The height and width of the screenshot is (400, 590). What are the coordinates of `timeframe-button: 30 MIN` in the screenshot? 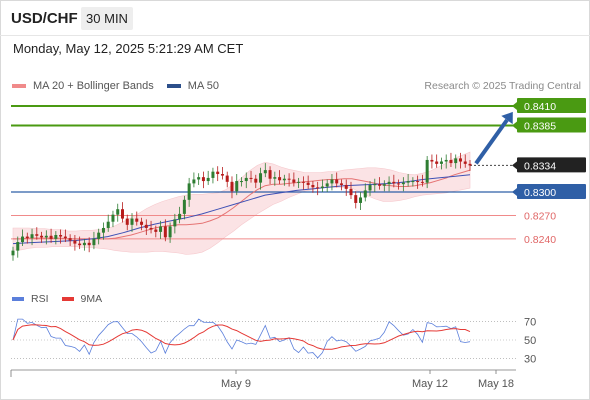 It's located at (107, 18).